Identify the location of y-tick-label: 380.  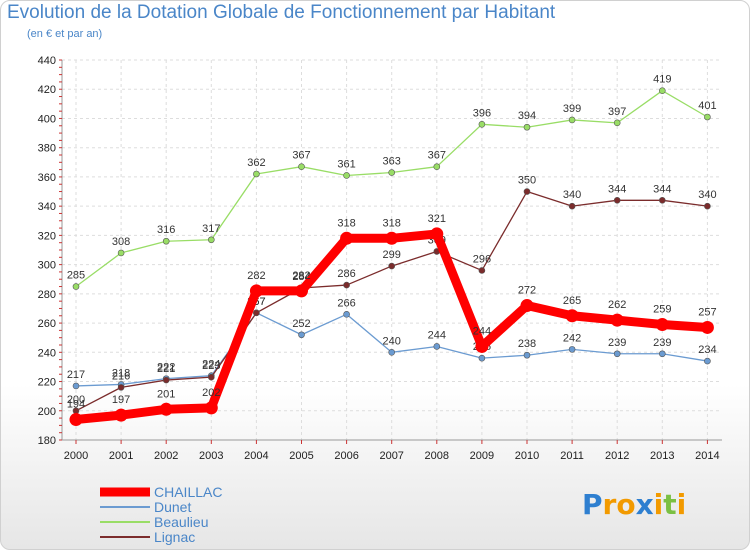
(47, 149).